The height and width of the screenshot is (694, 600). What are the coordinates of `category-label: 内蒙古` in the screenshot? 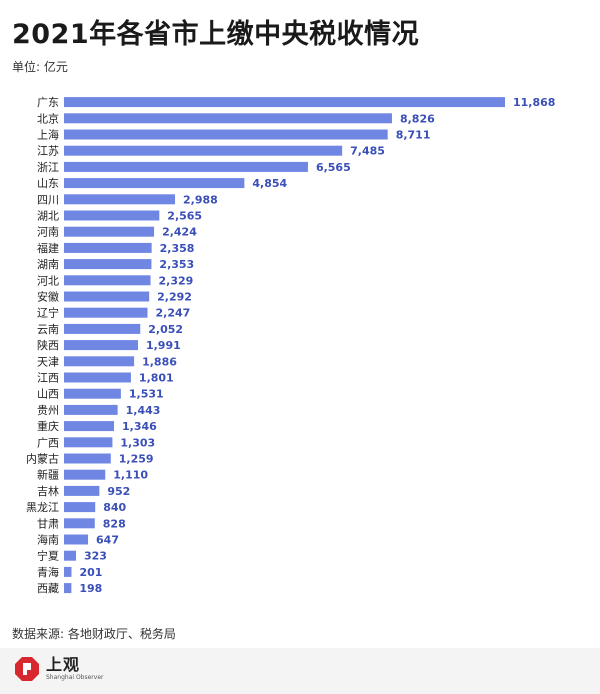 It's located at (42, 459).